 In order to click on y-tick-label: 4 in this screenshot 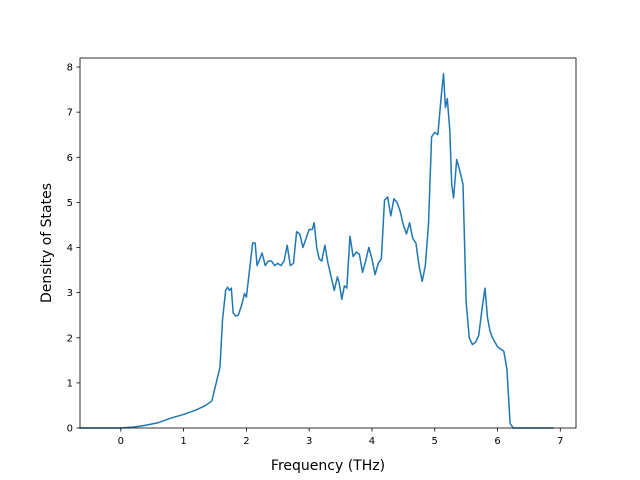, I will do `click(70, 248)`.